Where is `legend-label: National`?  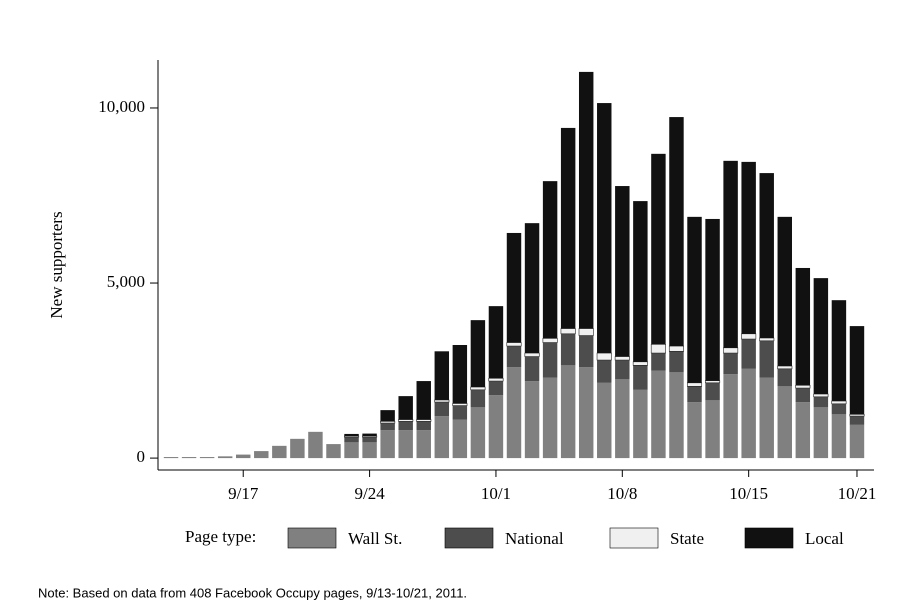
legend-label: National is located at coordinates (534, 538).